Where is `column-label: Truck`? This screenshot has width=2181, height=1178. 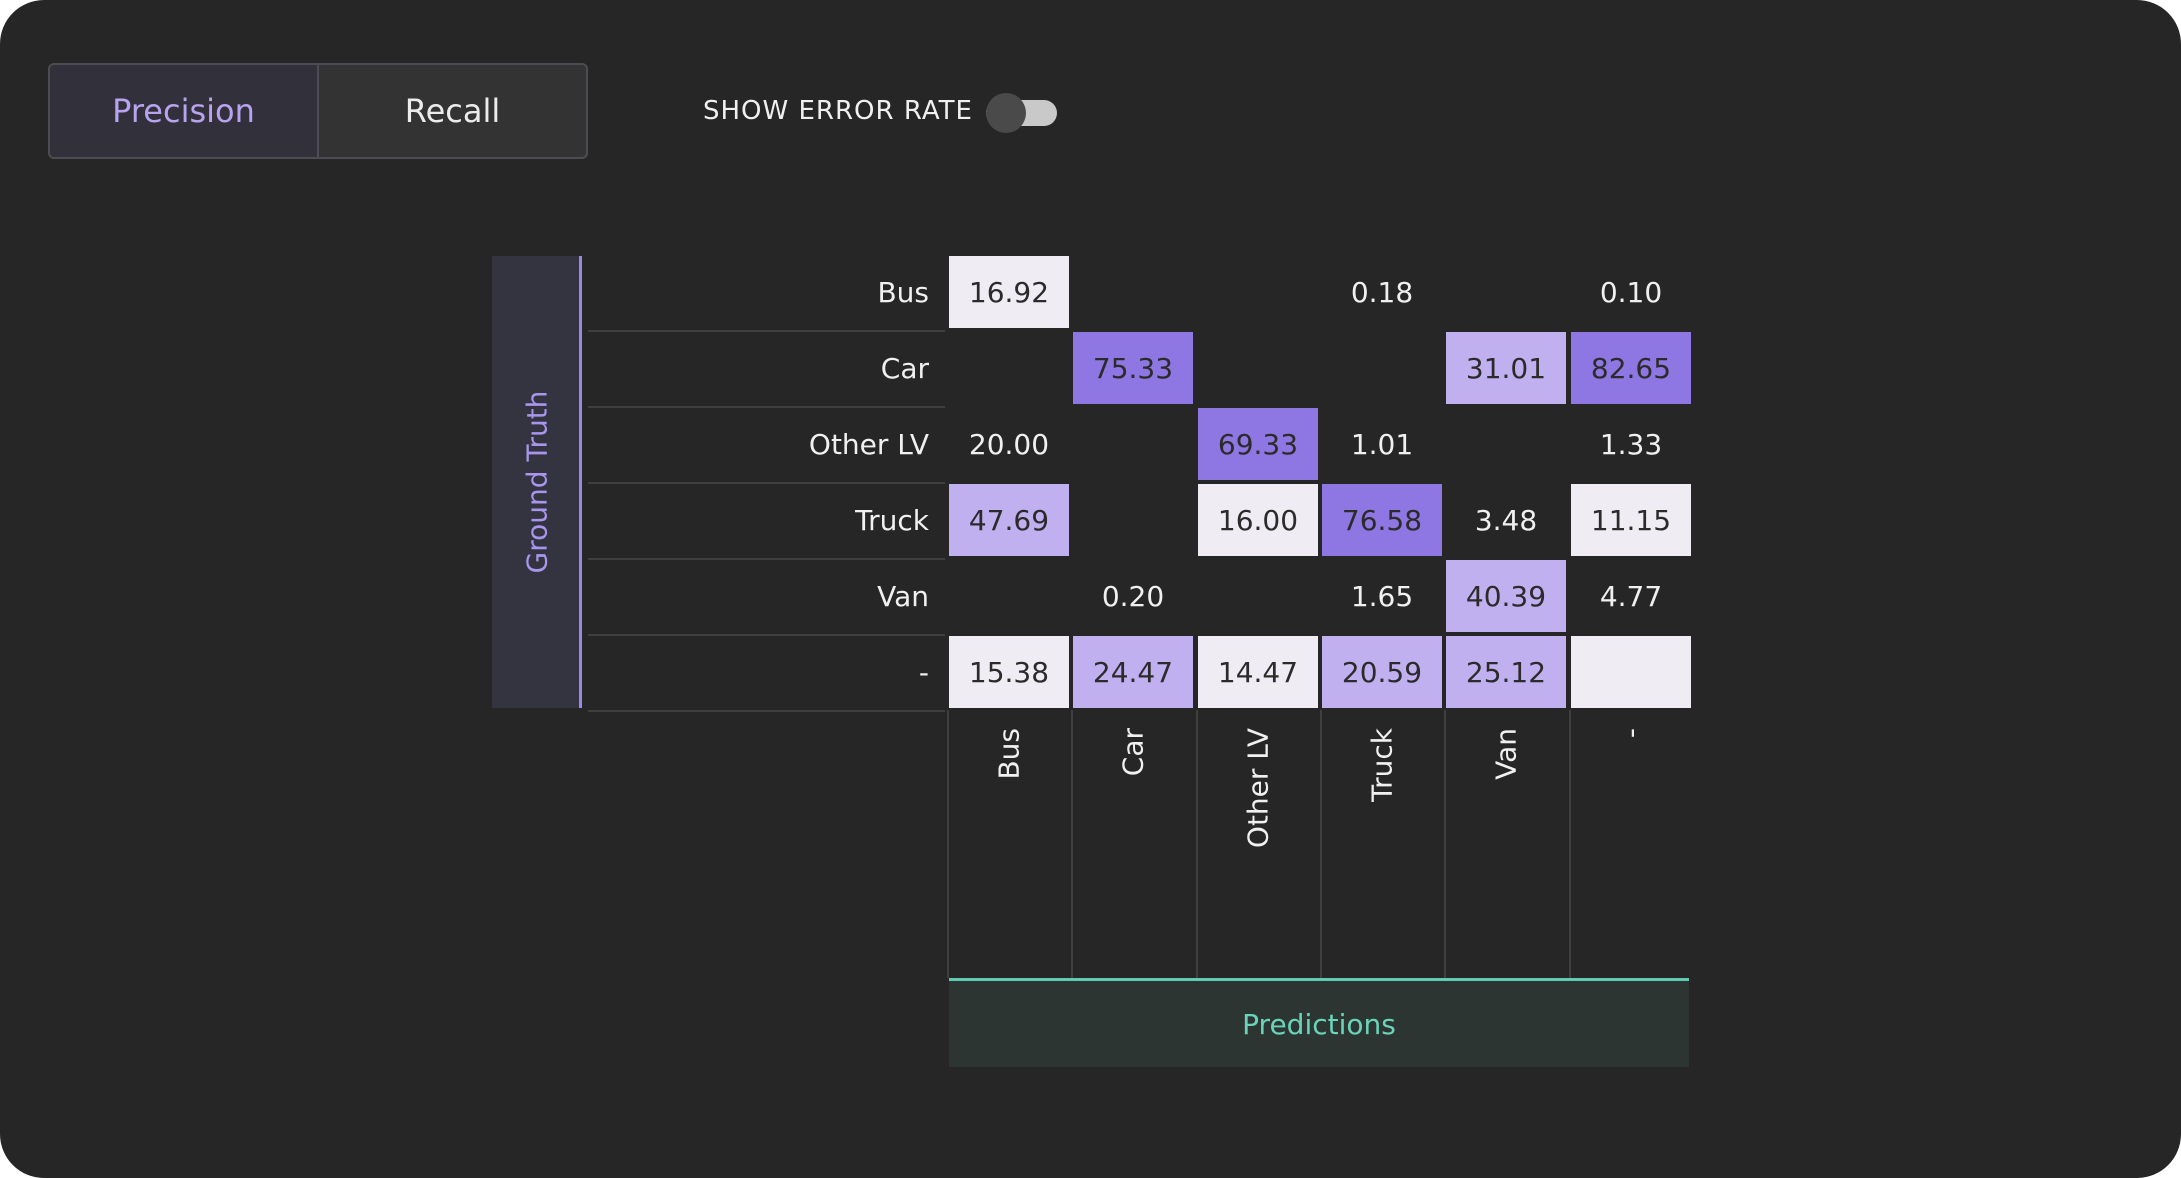 column-label: Truck is located at coordinates (1382, 845).